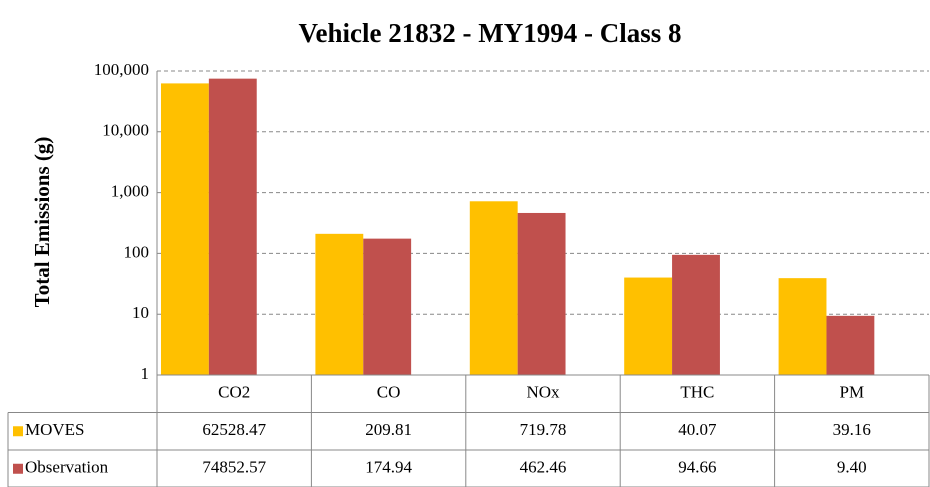 This screenshot has height=487, width=930. Describe the element at coordinates (130, 191) in the screenshot. I see `y-tick-label: 1,000` at that location.